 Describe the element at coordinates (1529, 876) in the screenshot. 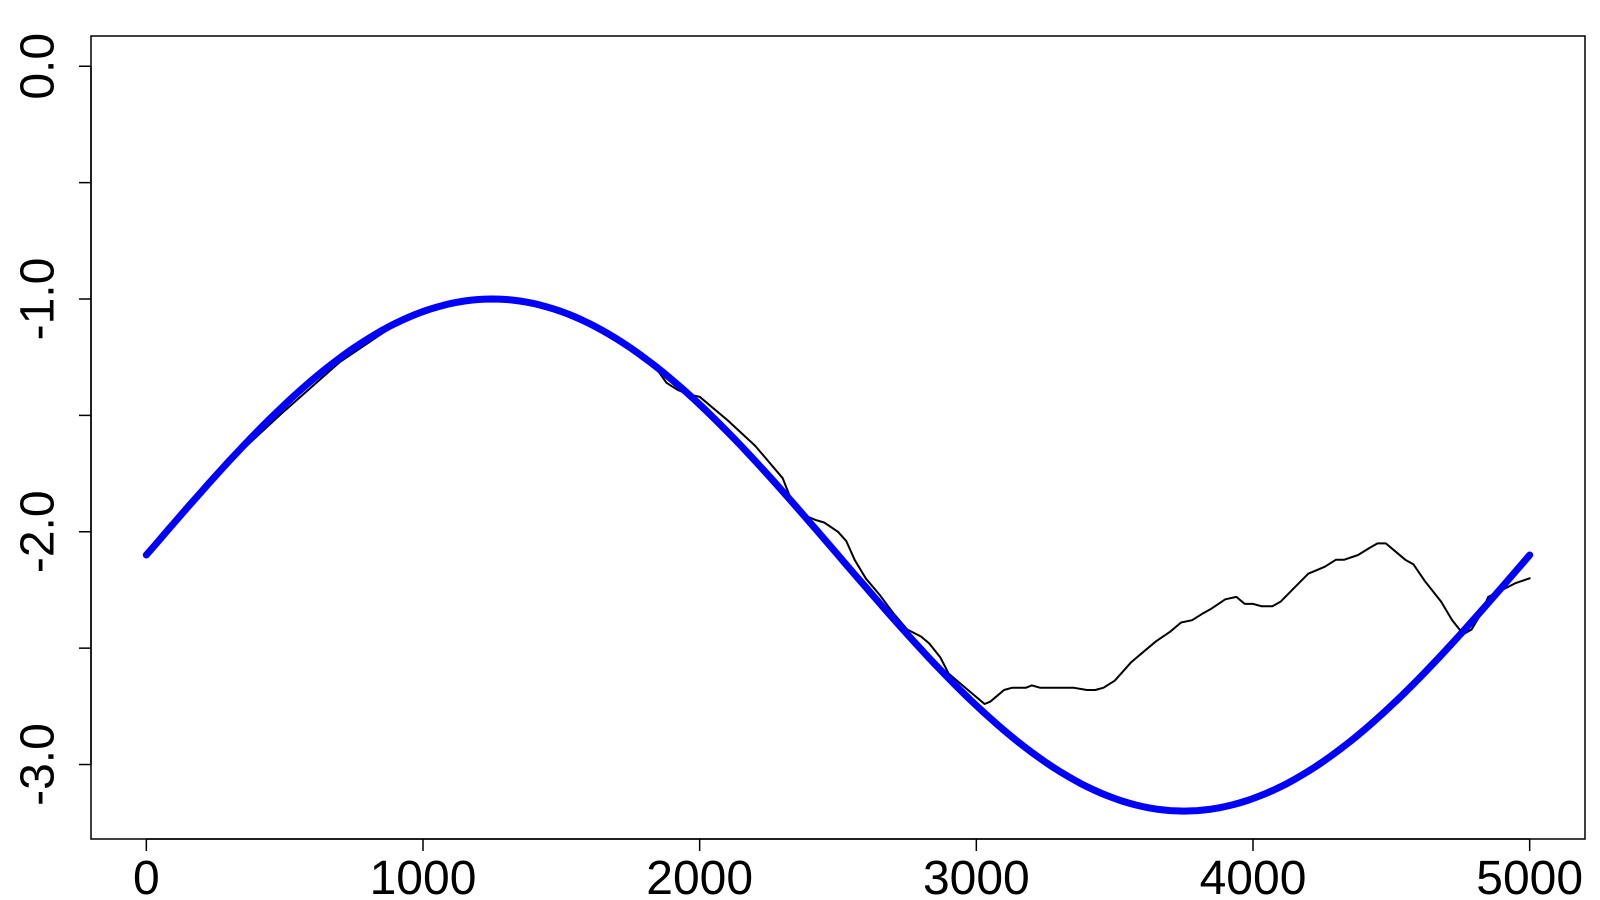

I see `x-tick-label: 5000` at that location.